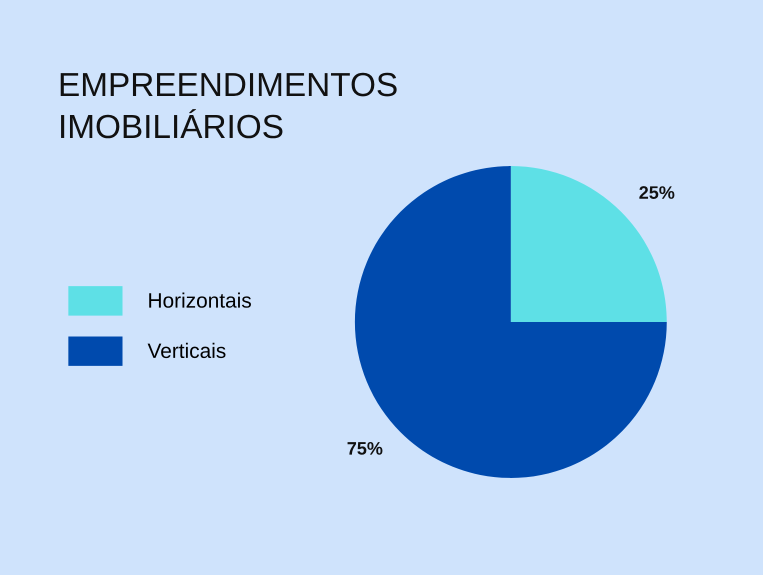 The width and height of the screenshot is (763, 575). Describe the element at coordinates (200, 300) in the screenshot. I see `legend-label: Horizontais` at that location.